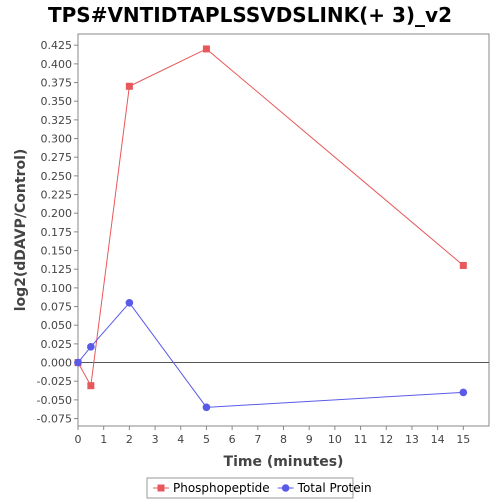  Describe the element at coordinates (309, 439) in the screenshot. I see `x-tick-label: 9` at that location.